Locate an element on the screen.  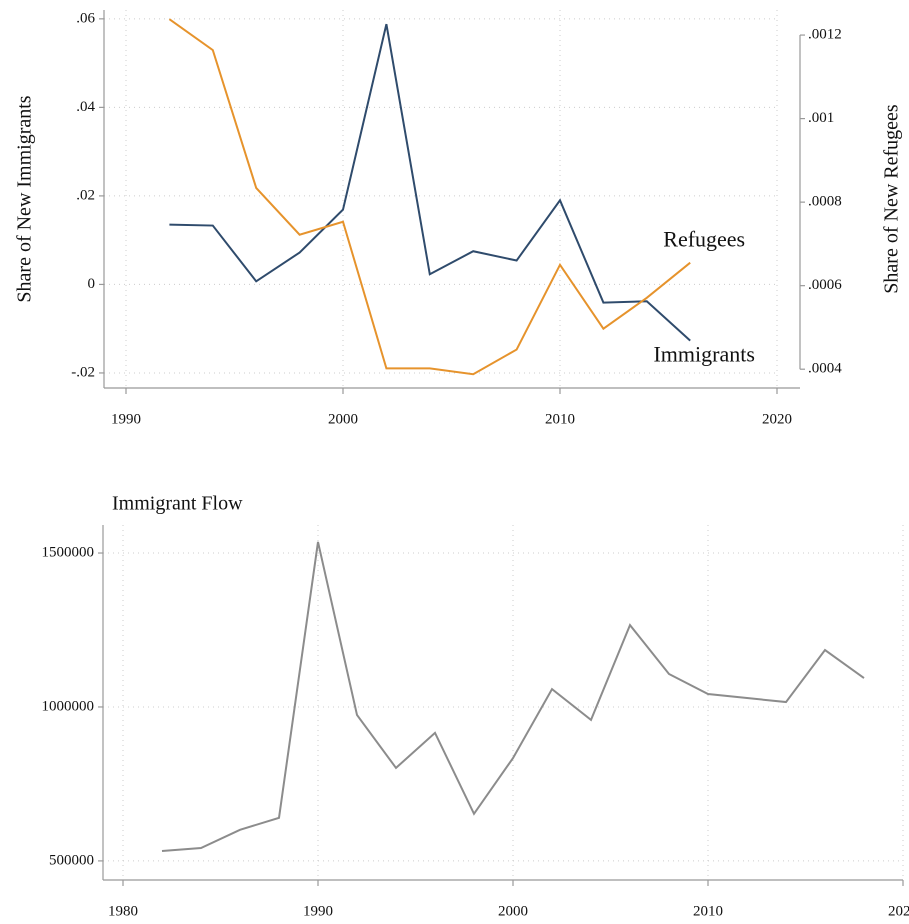
y2-tick-label: .0012 is located at coordinates (825, 34).